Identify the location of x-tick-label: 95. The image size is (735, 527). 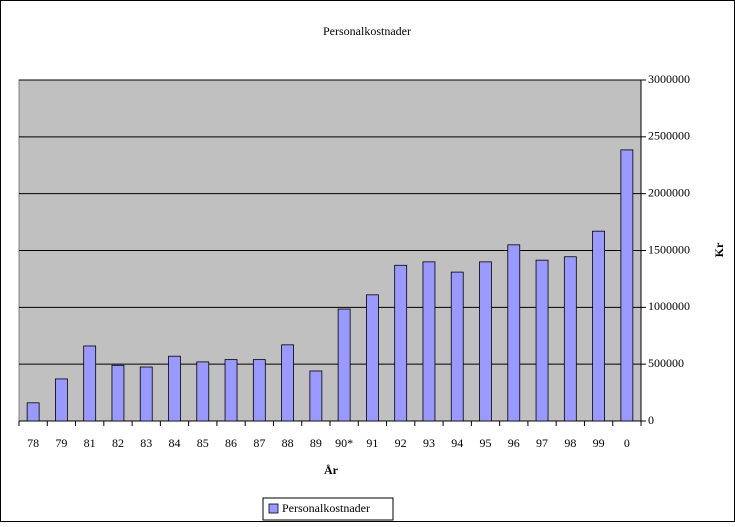
(486, 443).